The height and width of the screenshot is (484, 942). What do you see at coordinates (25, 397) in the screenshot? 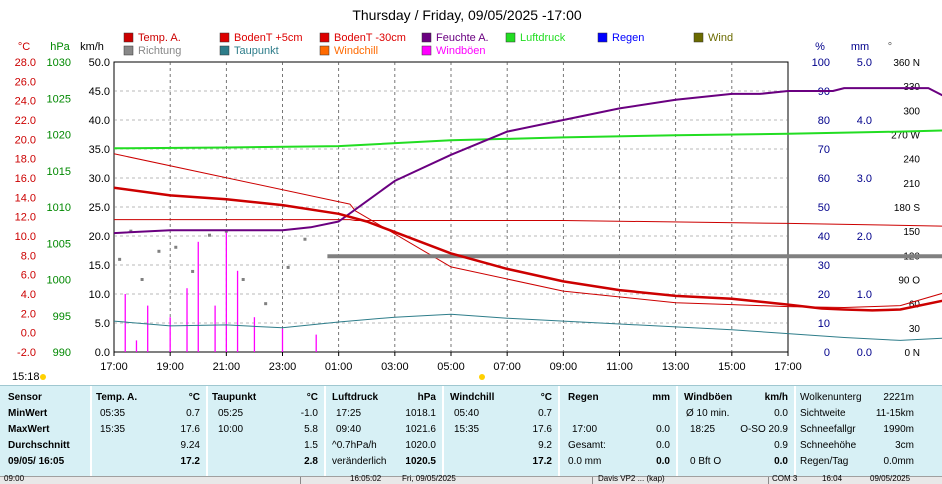
I see `sensor-header: Sensor` at bounding box center [25, 397].